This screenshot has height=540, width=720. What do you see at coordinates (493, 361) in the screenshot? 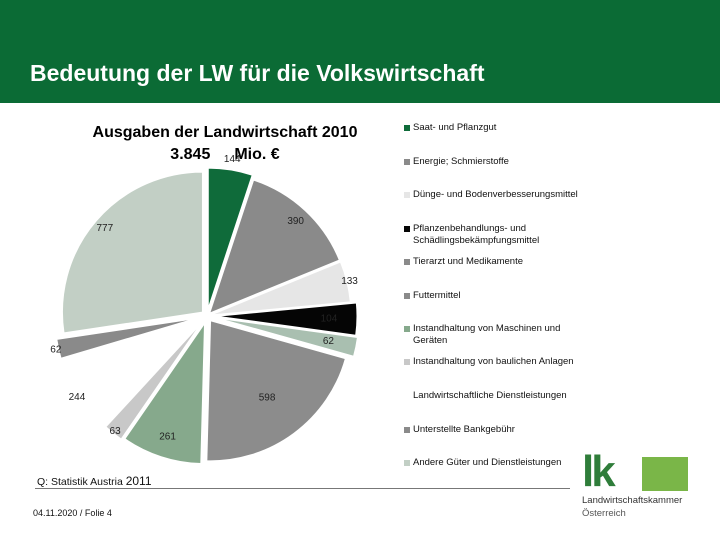
I see `legend-label: Instandhaltung von baulichen Anlagen` at bounding box center [493, 361].